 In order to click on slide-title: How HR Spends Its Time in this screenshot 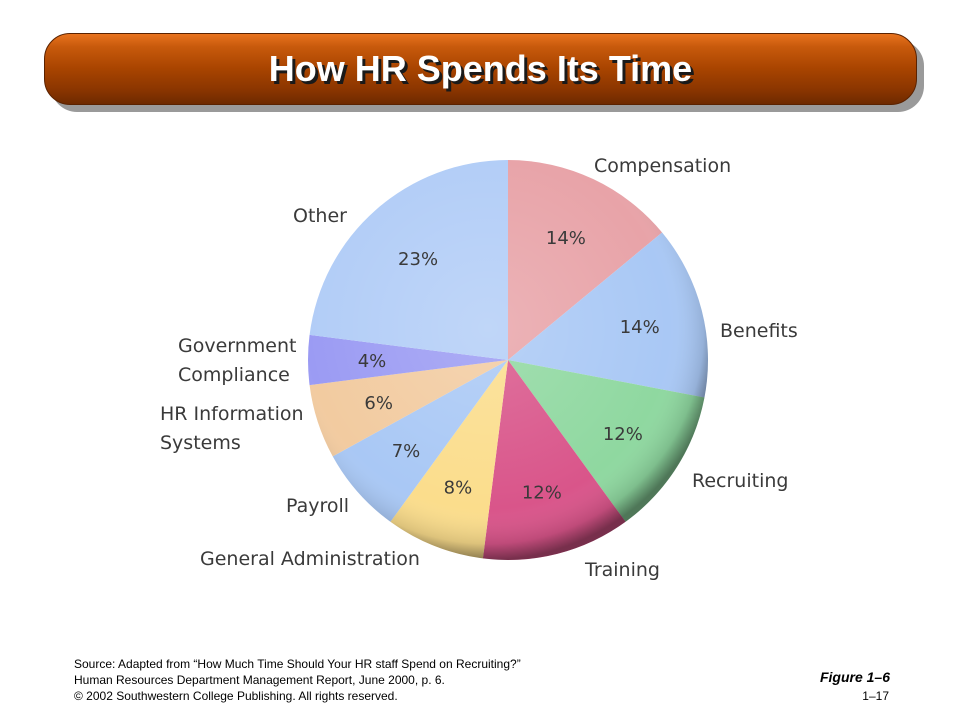, I will do `click(480, 68)`.